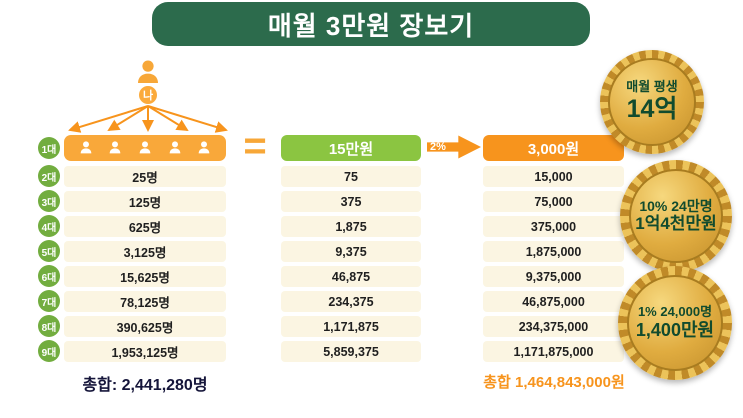 This screenshot has width=743, height=418. I want to click on payout-header: 3,000원, so click(553, 148).